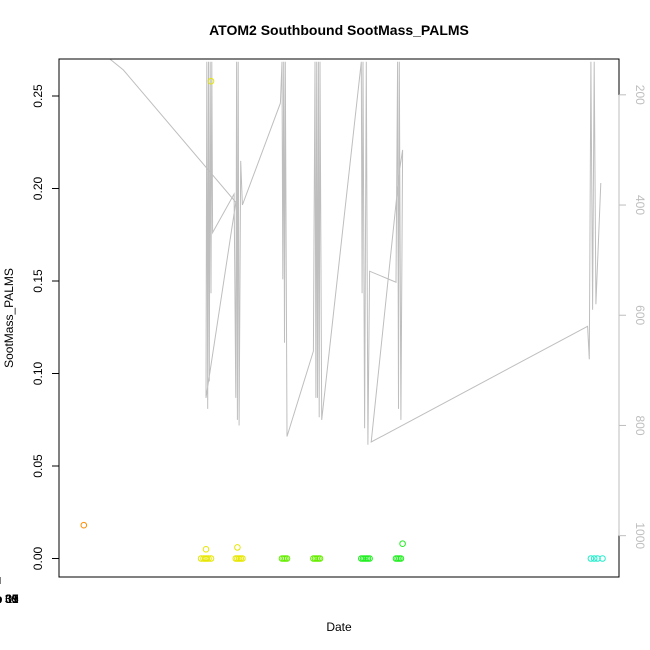 The width and height of the screenshot is (650, 650). What do you see at coordinates (640, 425) in the screenshot?
I see `y2-tick-label: 800` at bounding box center [640, 425].